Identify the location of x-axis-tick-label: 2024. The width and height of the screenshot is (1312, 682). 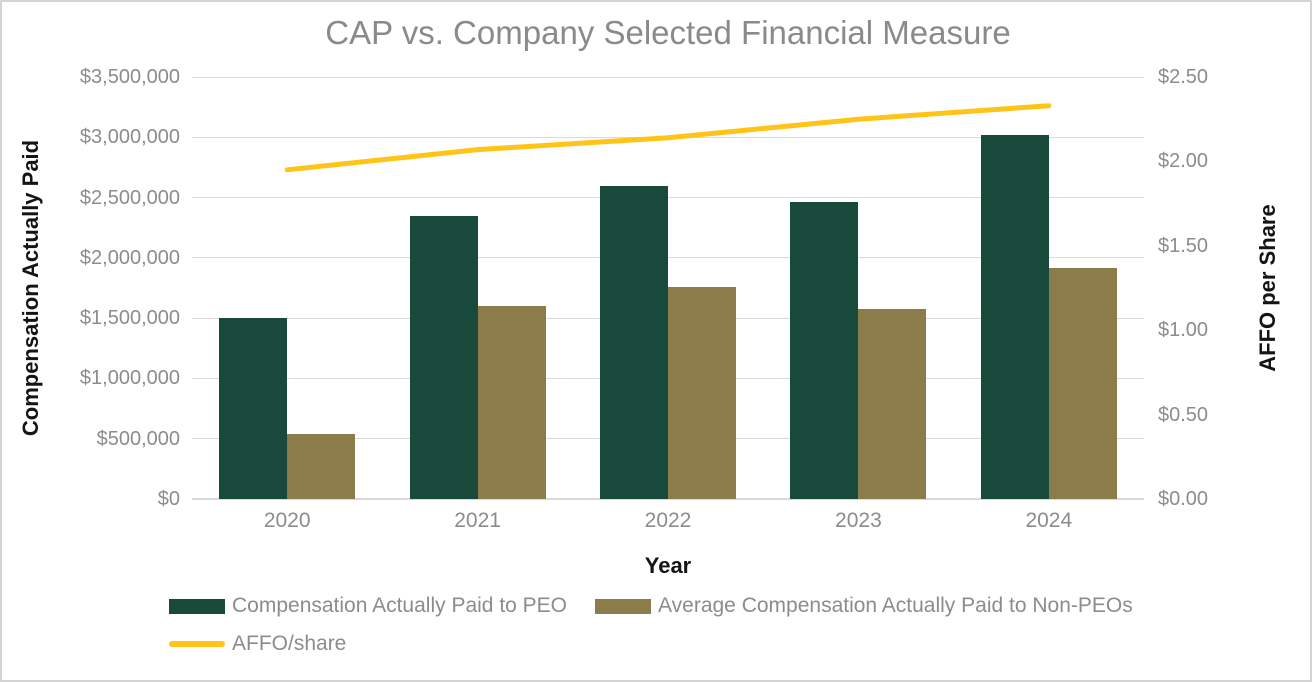
(1049, 520).